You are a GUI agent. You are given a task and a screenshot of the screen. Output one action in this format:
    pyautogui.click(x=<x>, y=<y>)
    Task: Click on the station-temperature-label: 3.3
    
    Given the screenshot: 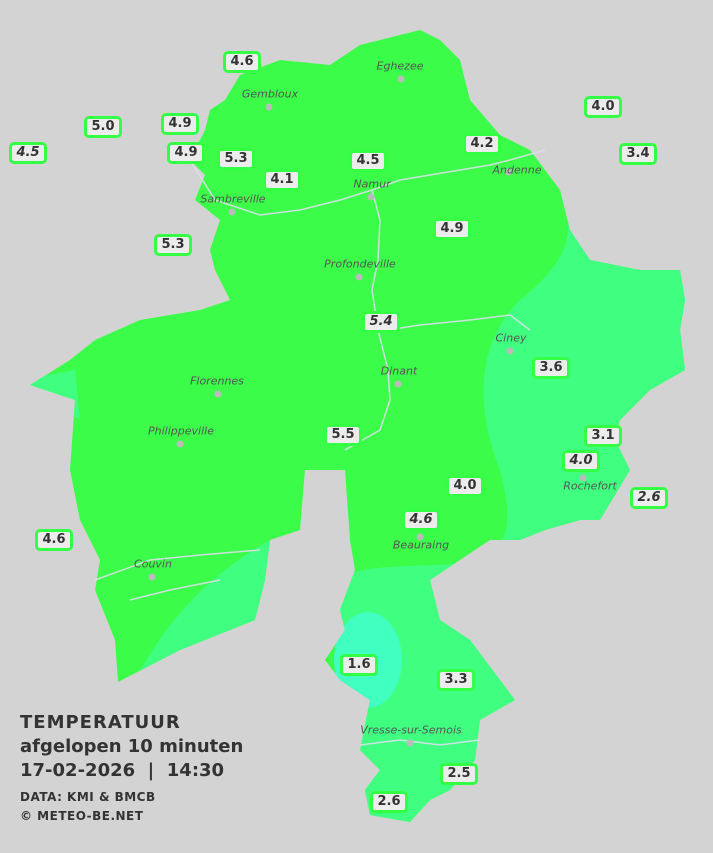 What is the action you would take?
    pyautogui.click(x=456, y=680)
    